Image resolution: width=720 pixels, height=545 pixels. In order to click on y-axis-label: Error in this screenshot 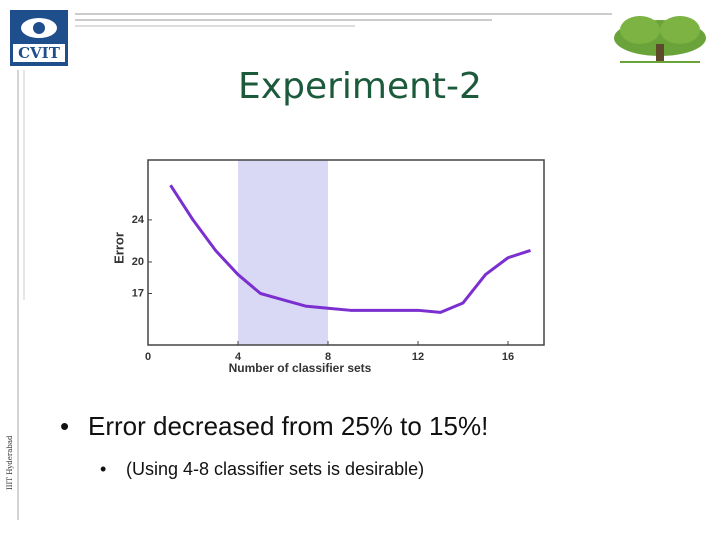, I will do `click(118, 248)`.